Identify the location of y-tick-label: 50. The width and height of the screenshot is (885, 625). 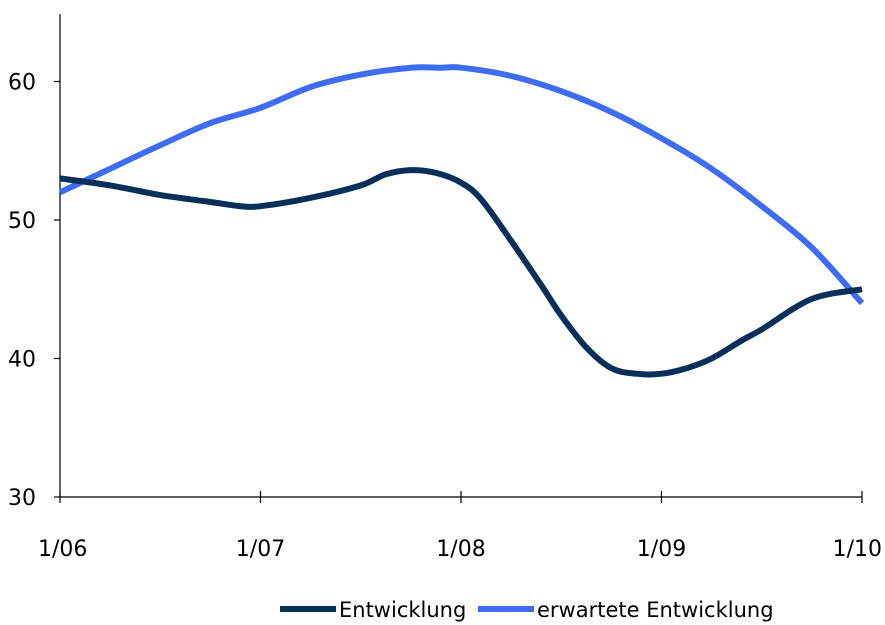
(22, 221).